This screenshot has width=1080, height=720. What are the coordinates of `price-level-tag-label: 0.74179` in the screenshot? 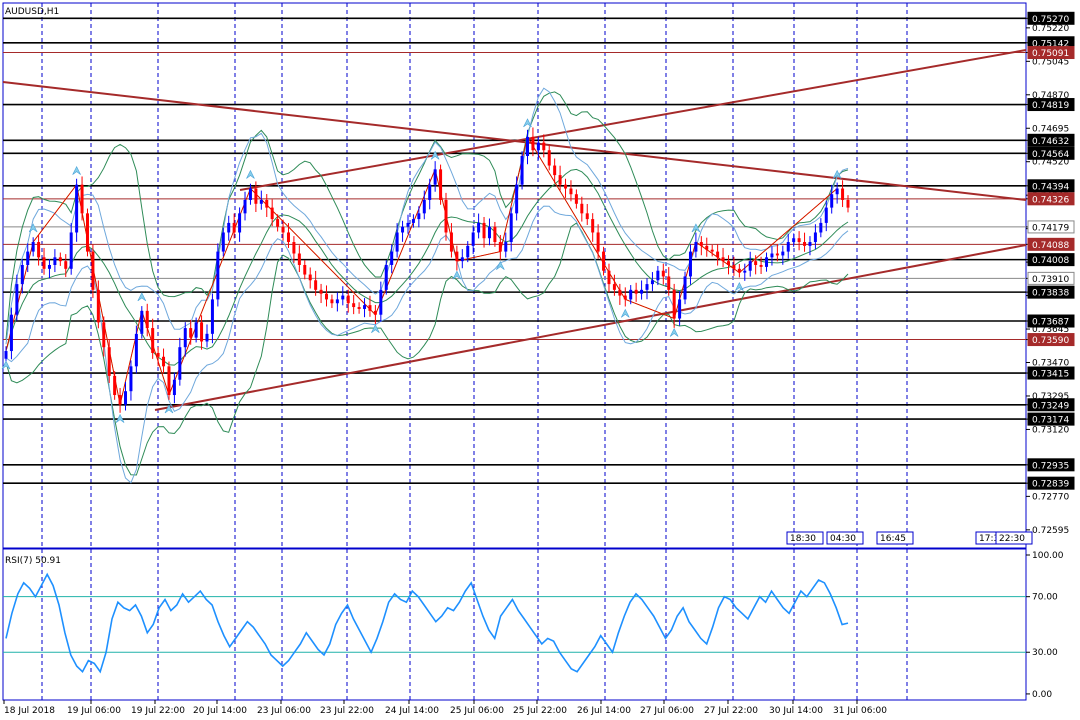 It's located at (1050, 228).